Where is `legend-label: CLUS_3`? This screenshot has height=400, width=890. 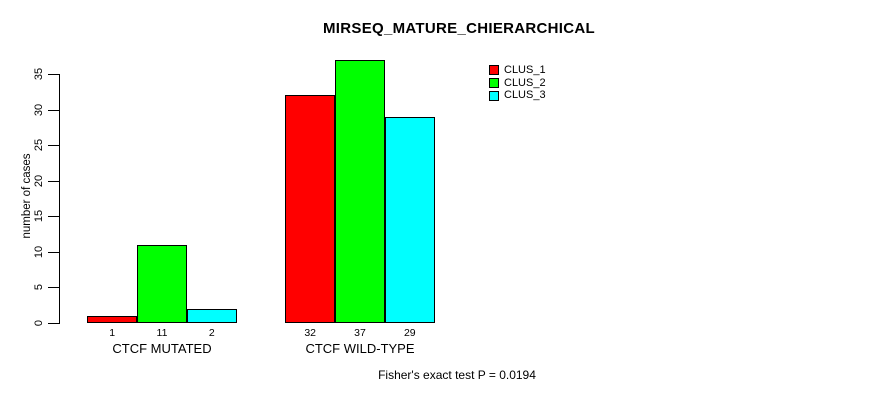 legend-label: CLUS_3 is located at coordinates (525, 95).